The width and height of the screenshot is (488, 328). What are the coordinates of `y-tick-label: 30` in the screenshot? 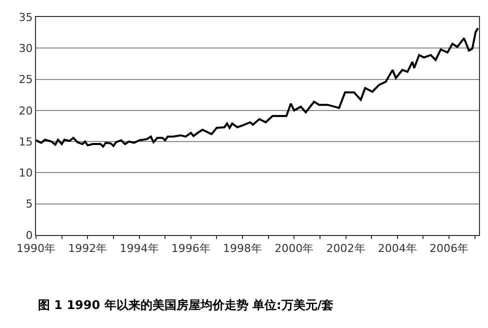 It's located at (25, 48).